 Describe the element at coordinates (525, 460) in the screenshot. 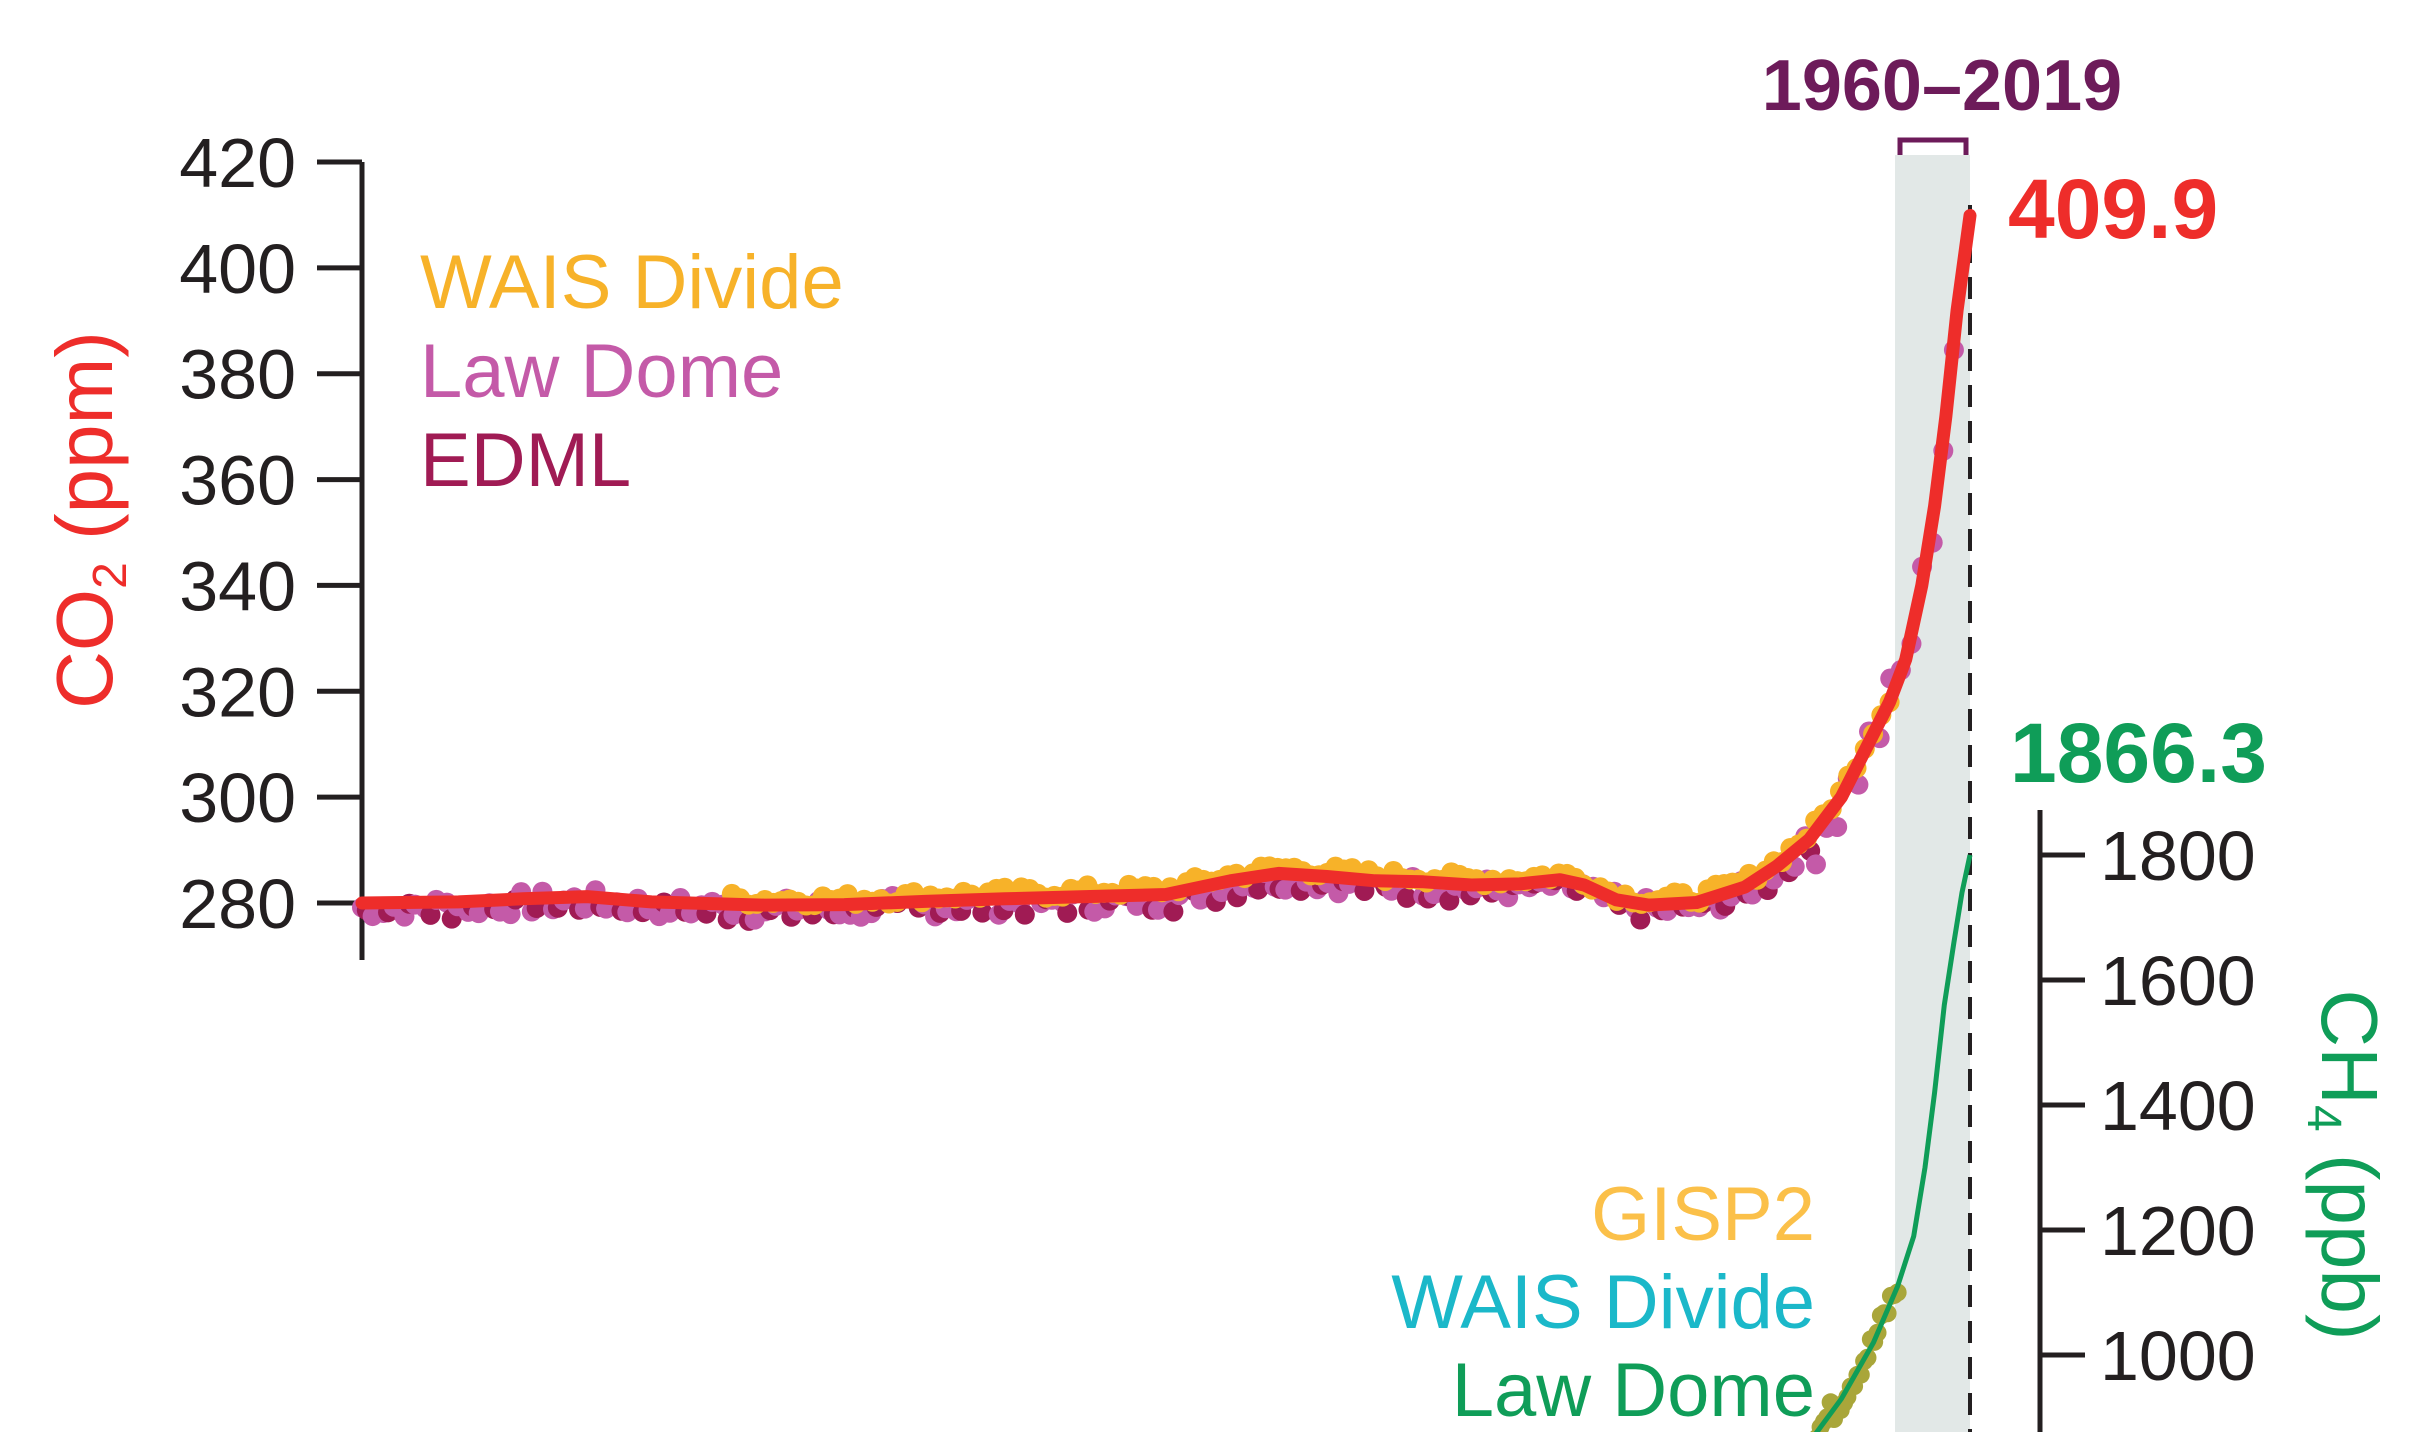

I see `co2-legend-edml: EDML` at that location.